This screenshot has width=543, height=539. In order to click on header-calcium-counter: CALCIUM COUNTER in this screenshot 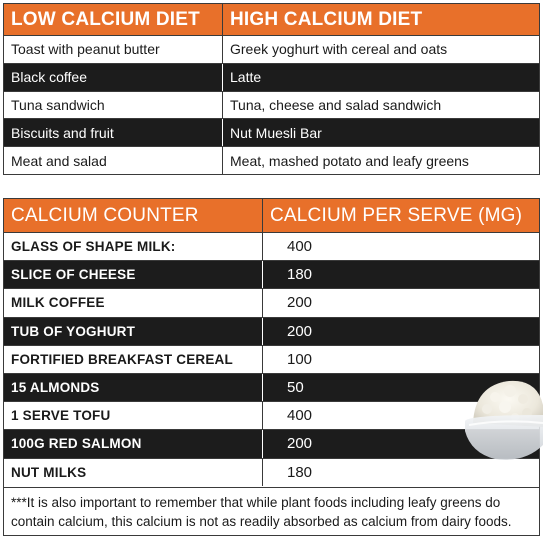, I will do `click(133, 215)`.